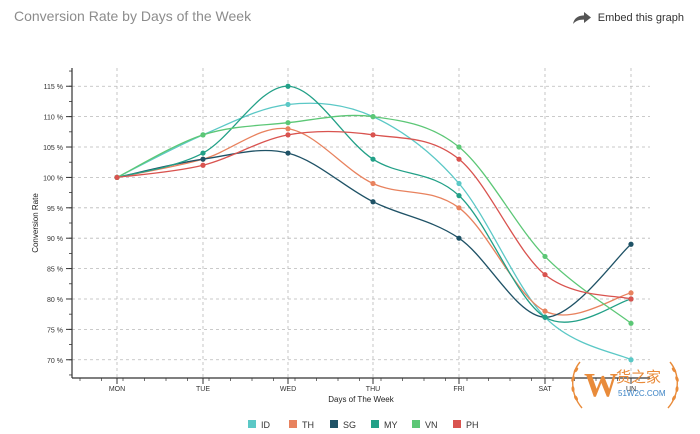 The height and width of the screenshot is (434, 700). I want to click on legend-swatch-id, so click(252, 424).